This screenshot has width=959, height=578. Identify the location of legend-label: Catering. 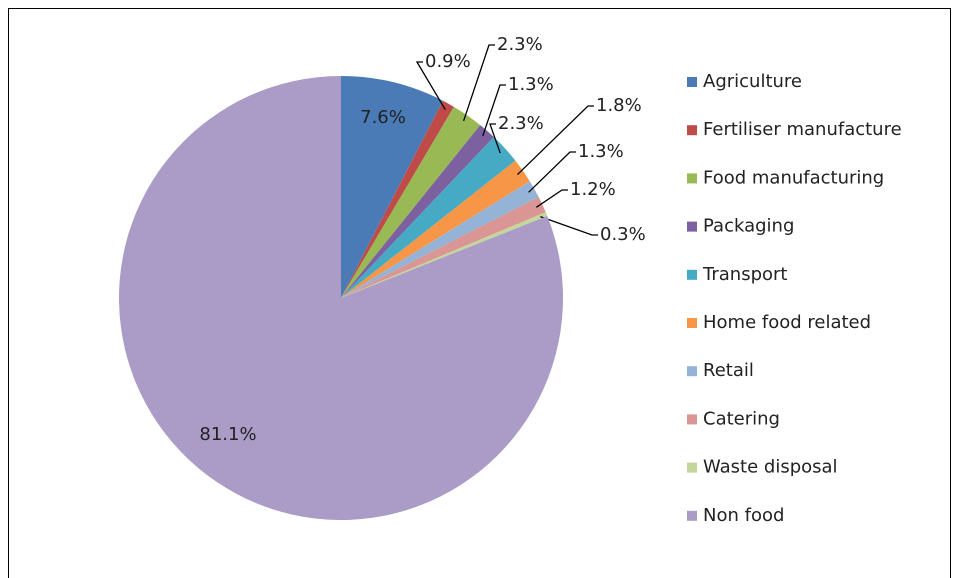
(741, 418).